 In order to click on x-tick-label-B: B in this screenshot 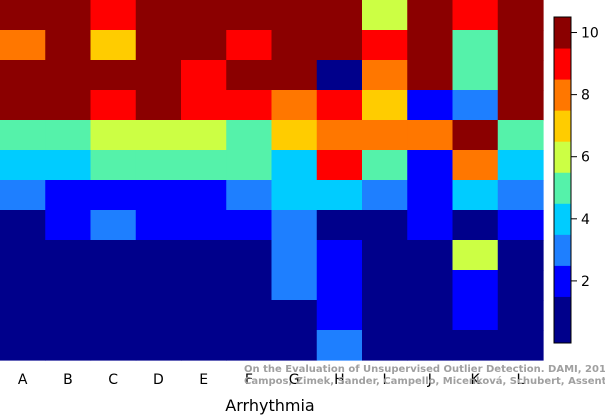, I will do `click(68, 380)`.